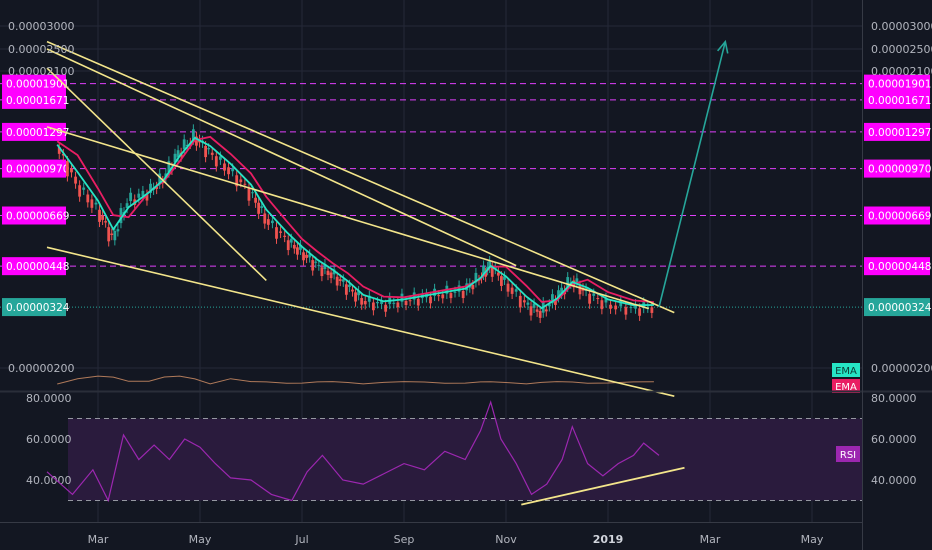  I want to click on price-tick-label-right: 0.00003000, so click(901, 26).